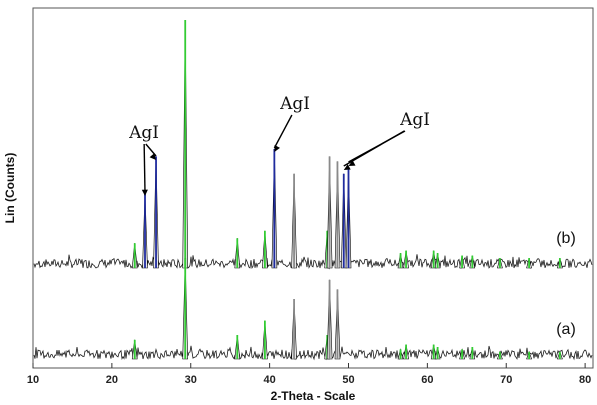  What do you see at coordinates (348, 380) in the screenshot?
I see `x-tick-label: 50` at bounding box center [348, 380].